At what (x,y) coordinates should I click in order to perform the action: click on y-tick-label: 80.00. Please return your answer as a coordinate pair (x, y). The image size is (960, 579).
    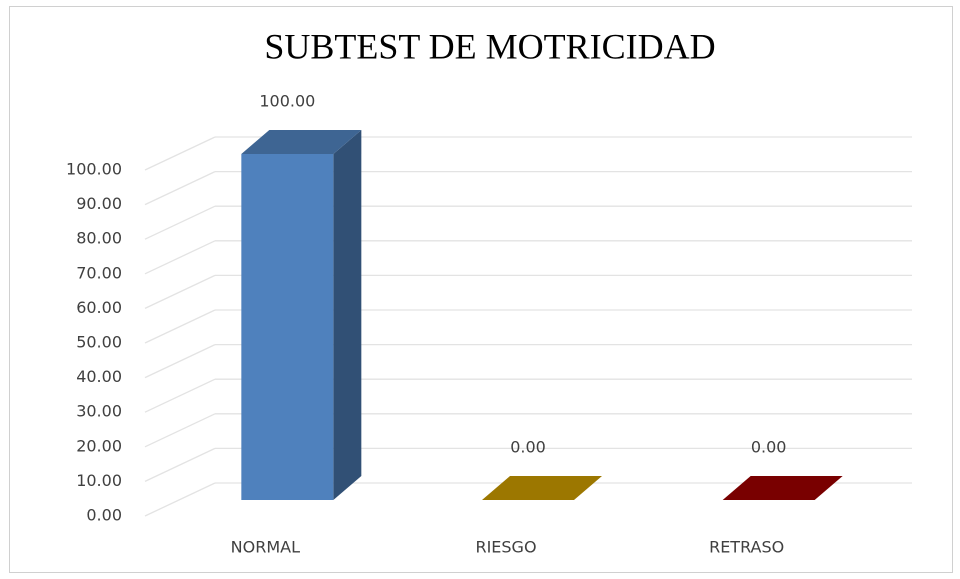
    Looking at the image, I should click on (99, 238).